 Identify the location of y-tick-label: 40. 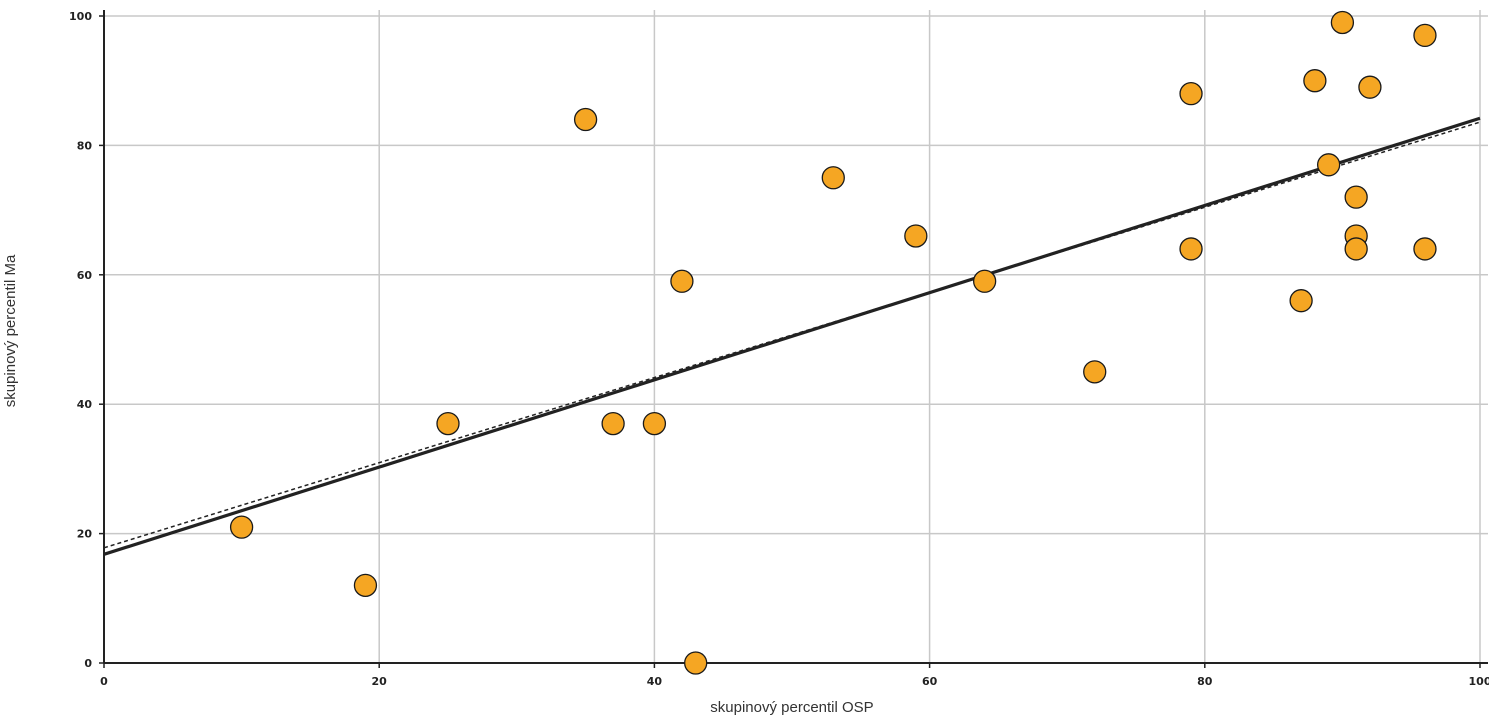
(85, 404).